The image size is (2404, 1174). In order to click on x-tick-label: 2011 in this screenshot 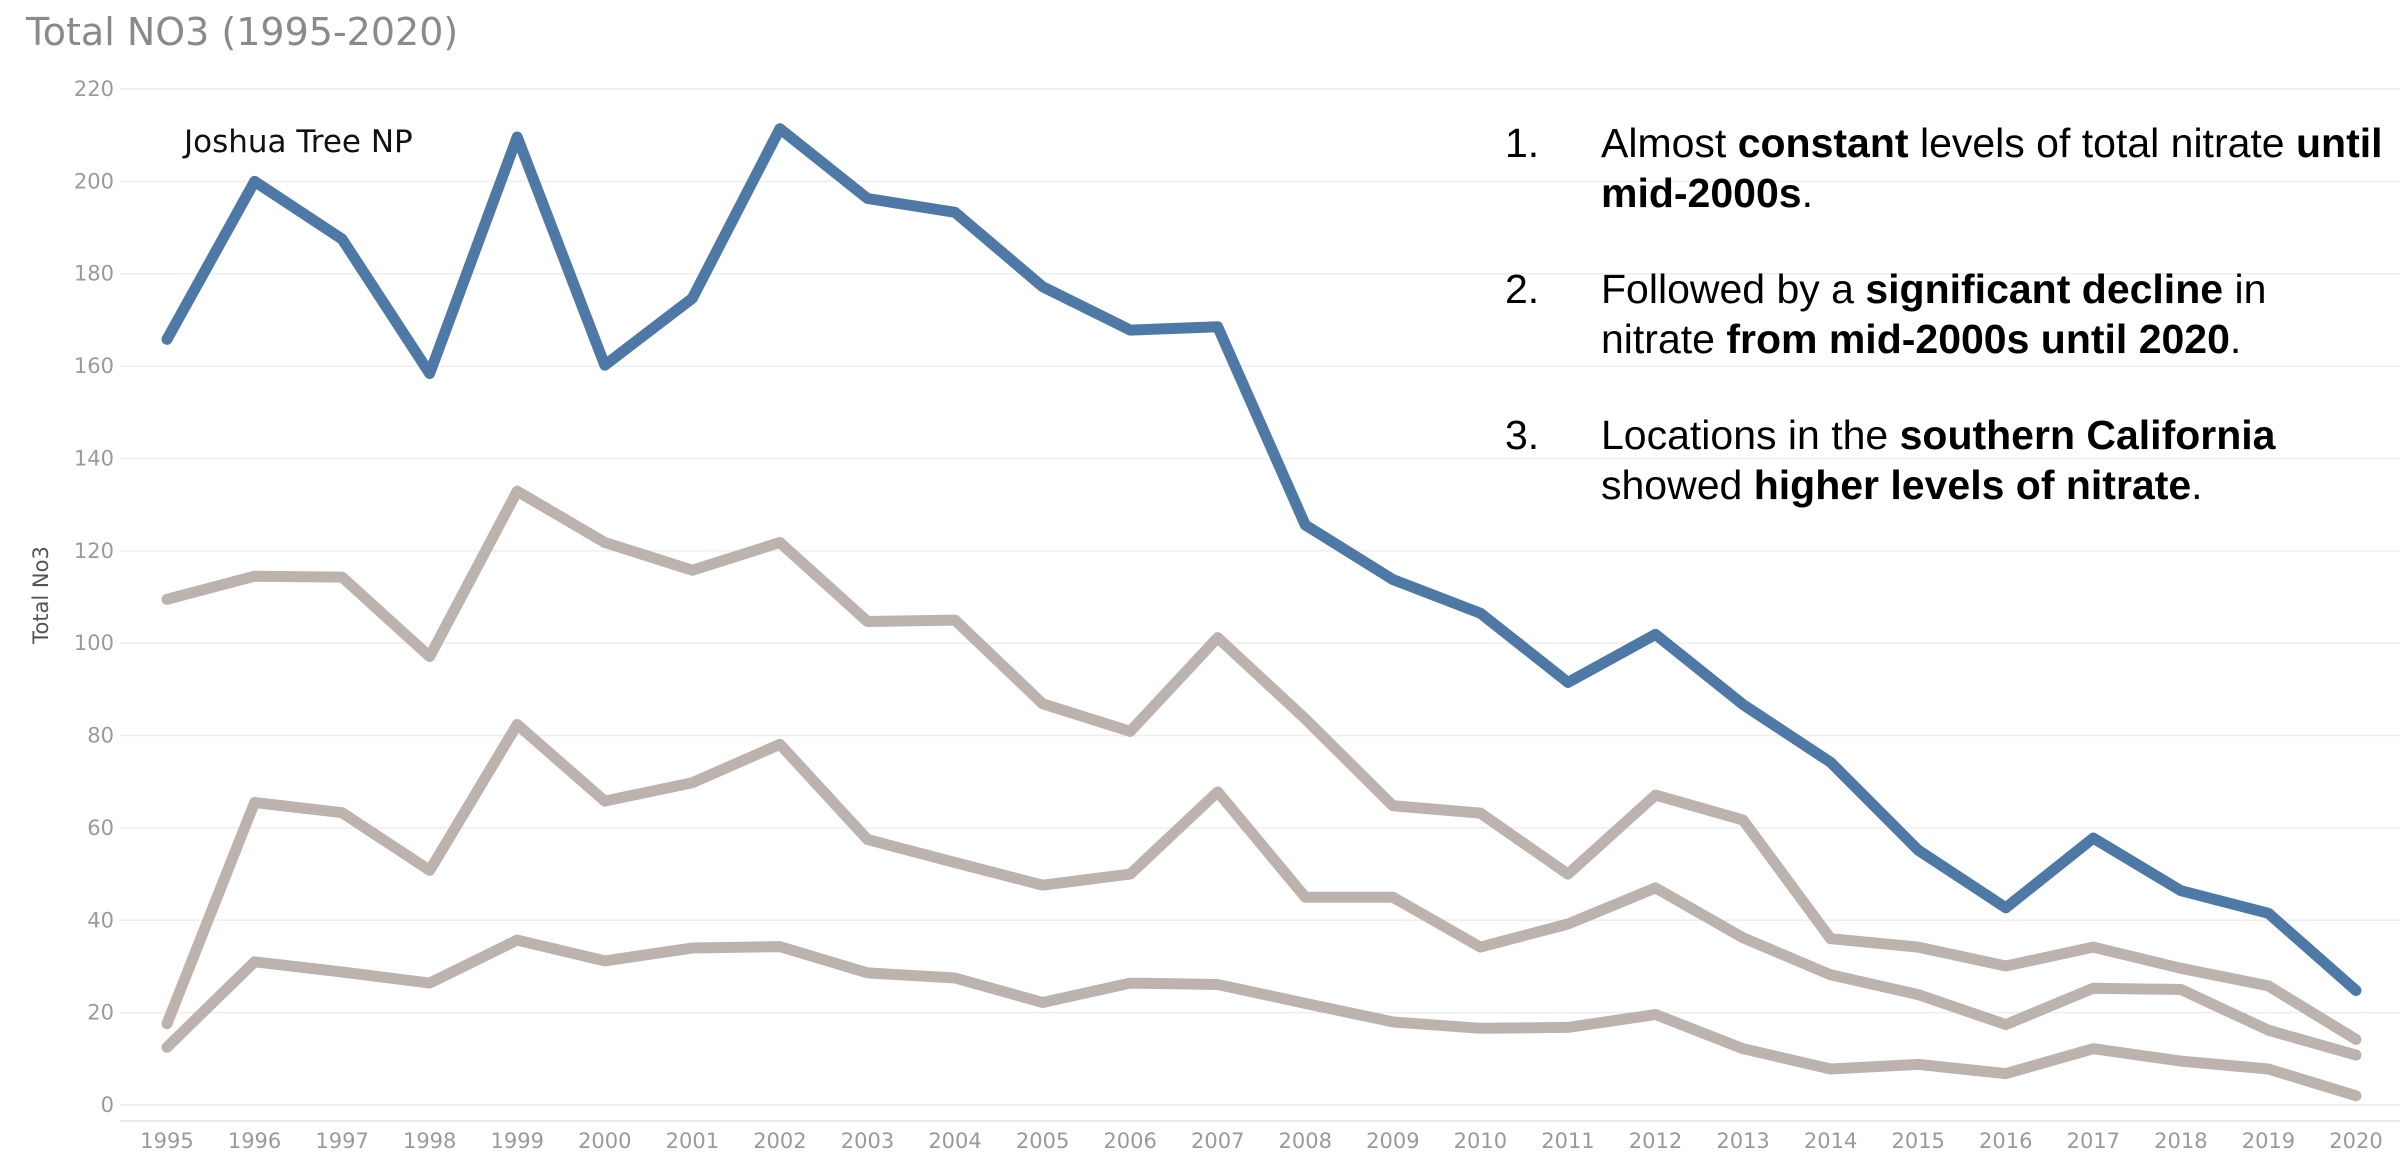, I will do `click(1567, 1141)`.